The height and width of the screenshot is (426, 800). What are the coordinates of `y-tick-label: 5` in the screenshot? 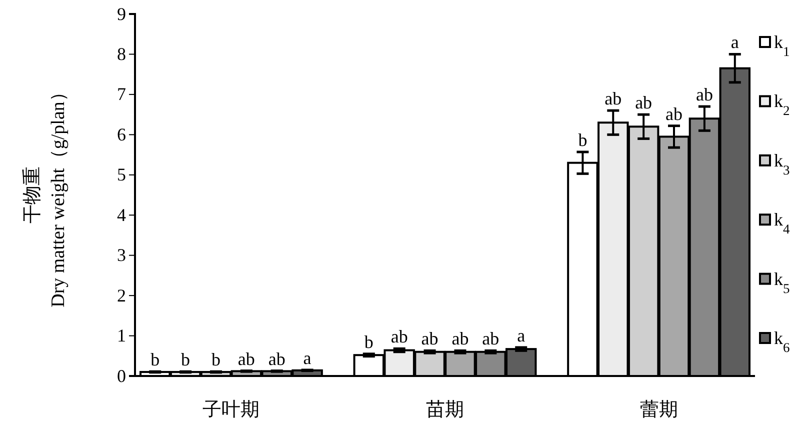 It's located at (121, 174).